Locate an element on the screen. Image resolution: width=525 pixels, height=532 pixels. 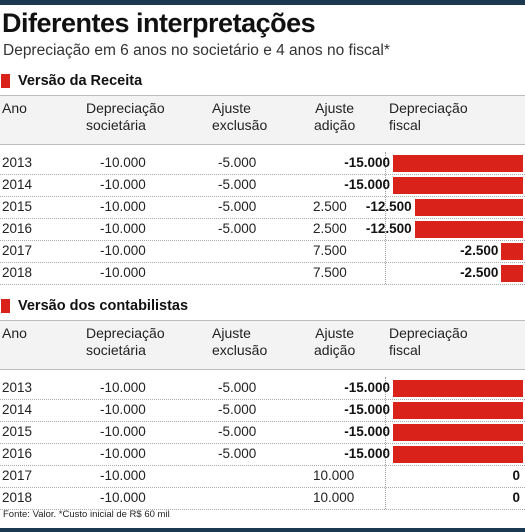
table-row: 2017 -10.000 7.500 -2.500 is located at coordinates (262, 251).